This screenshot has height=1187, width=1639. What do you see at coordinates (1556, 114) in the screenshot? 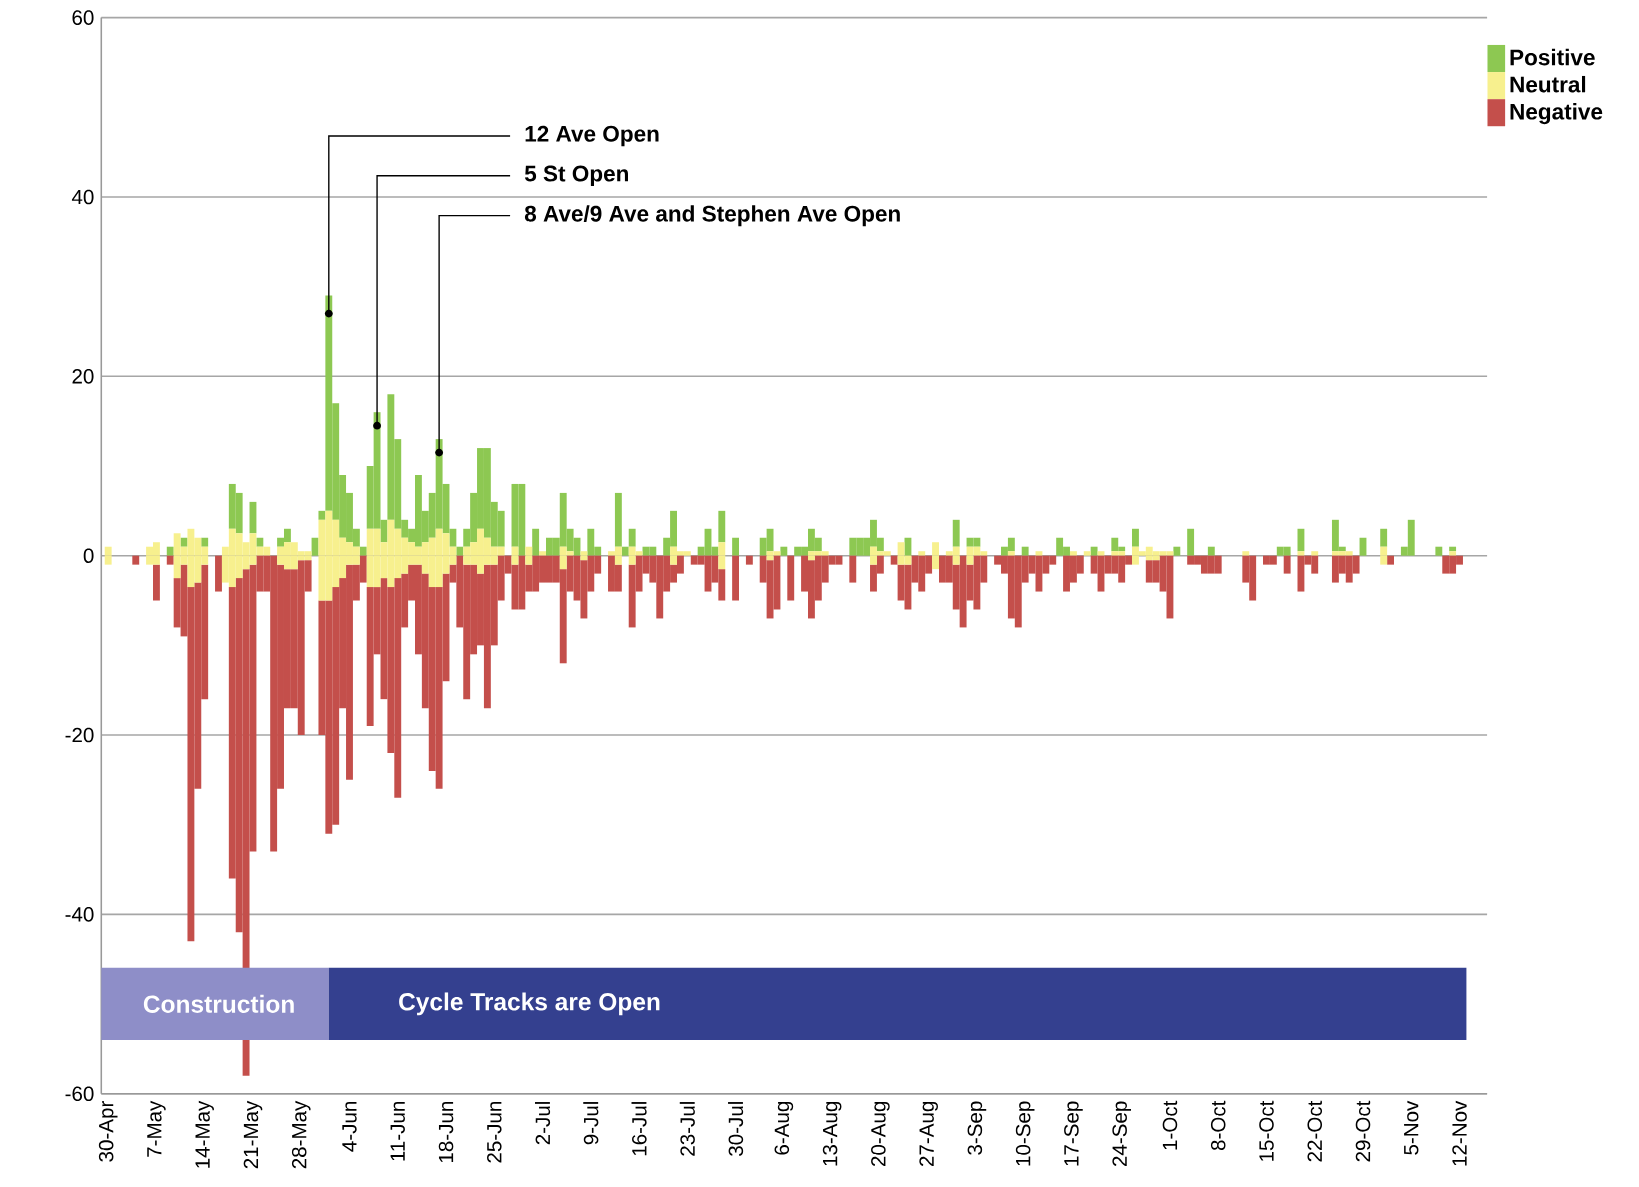
I see `legend-label: Negative` at bounding box center [1556, 114].